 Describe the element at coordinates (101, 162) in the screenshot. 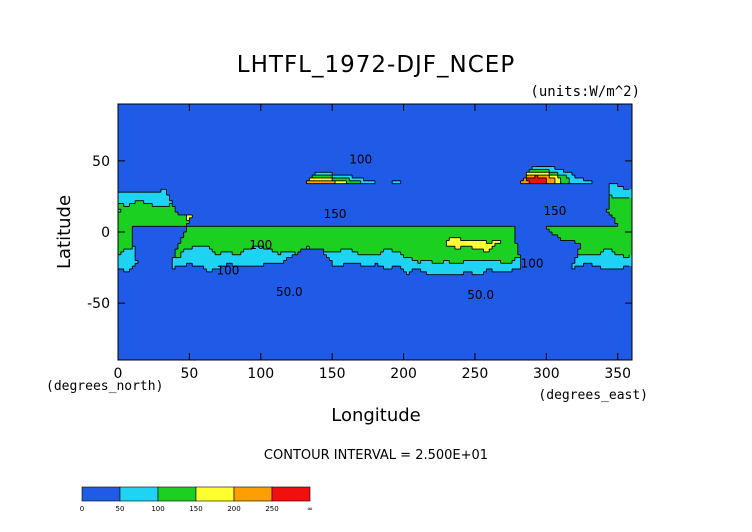

I see `y-tick-label: 50` at that location.